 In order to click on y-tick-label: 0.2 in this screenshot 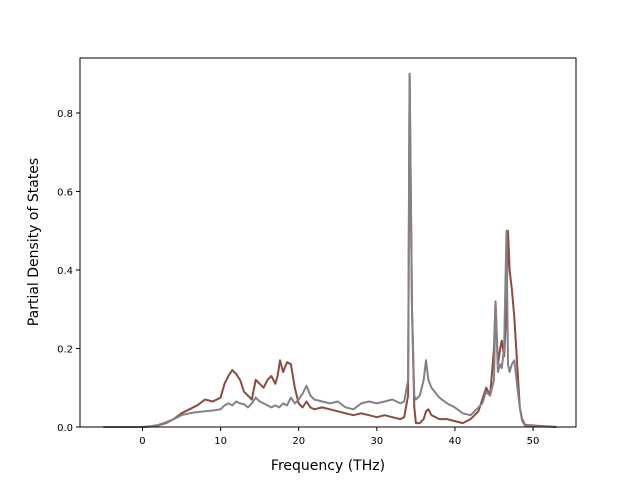, I will do `click(65, 349)`.